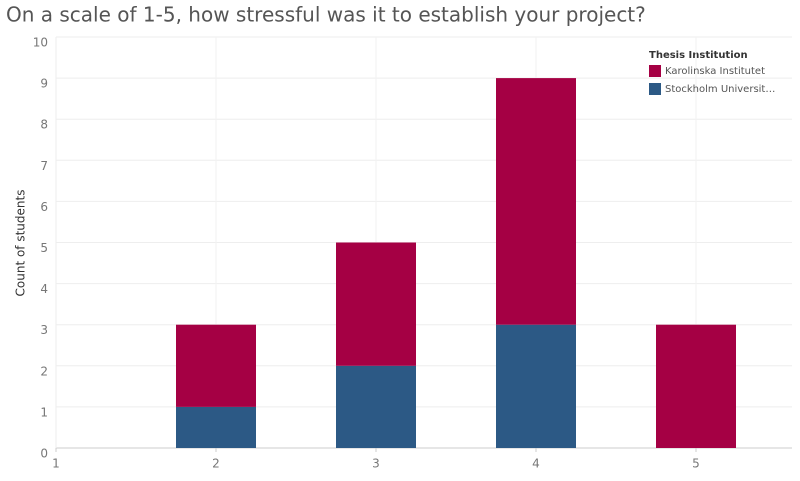 The height and width of the screenshot is (481, 800). What do you see at coordinates (376, 464) in the screenshot?
I see `x-tick-label: 3` at bounding box center [376, 464].